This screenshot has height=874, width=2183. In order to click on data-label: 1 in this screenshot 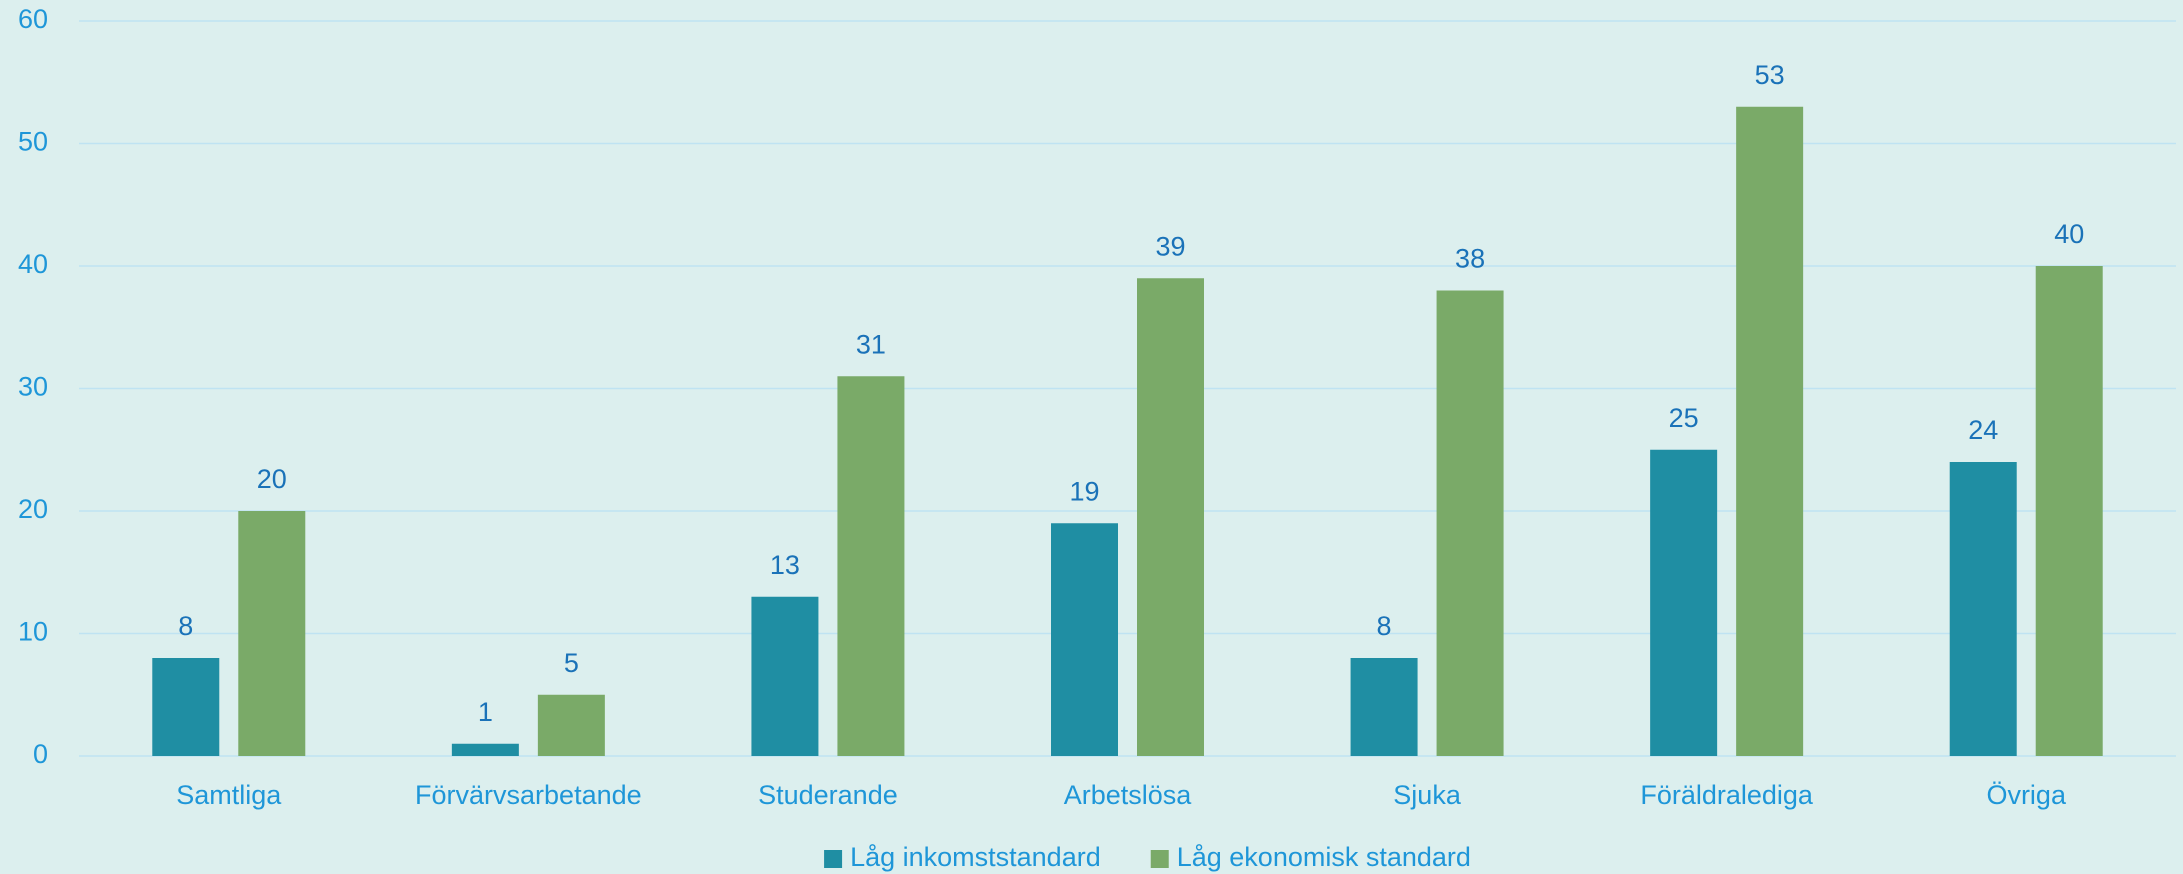, I will do `click(485, 712)`.